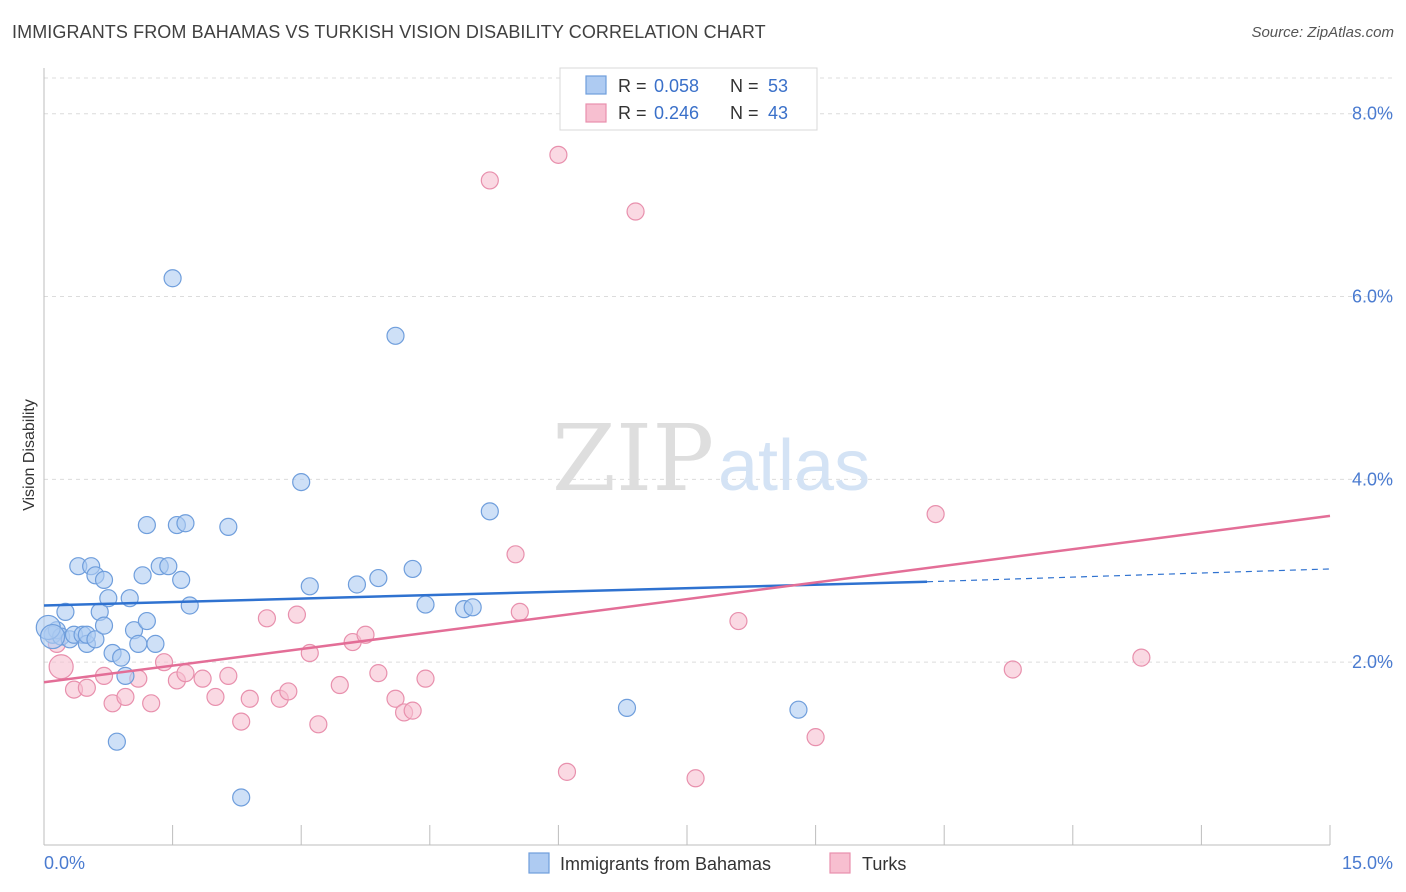  What do you see at coordinates (539, 863) in the screenshot?
I see `bottom-legend-swatch-bahamas` at bounding box center [539, 863].